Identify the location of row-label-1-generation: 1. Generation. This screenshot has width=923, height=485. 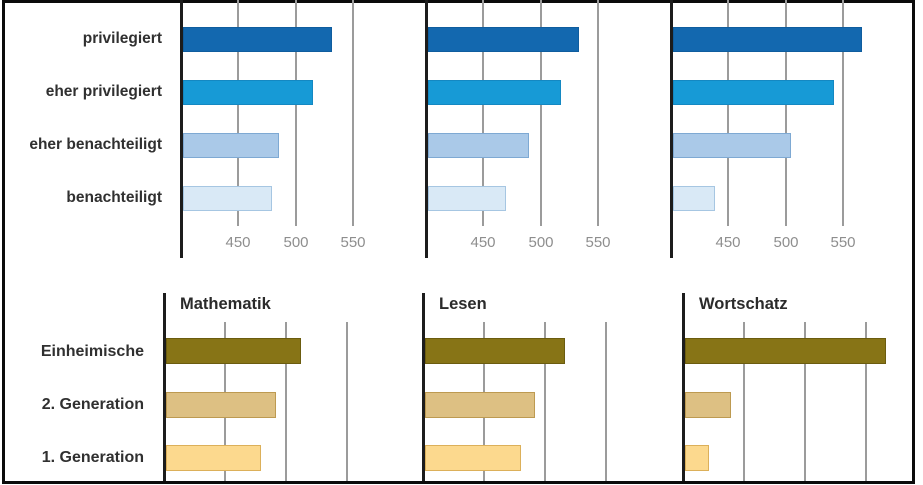
(92, 457).